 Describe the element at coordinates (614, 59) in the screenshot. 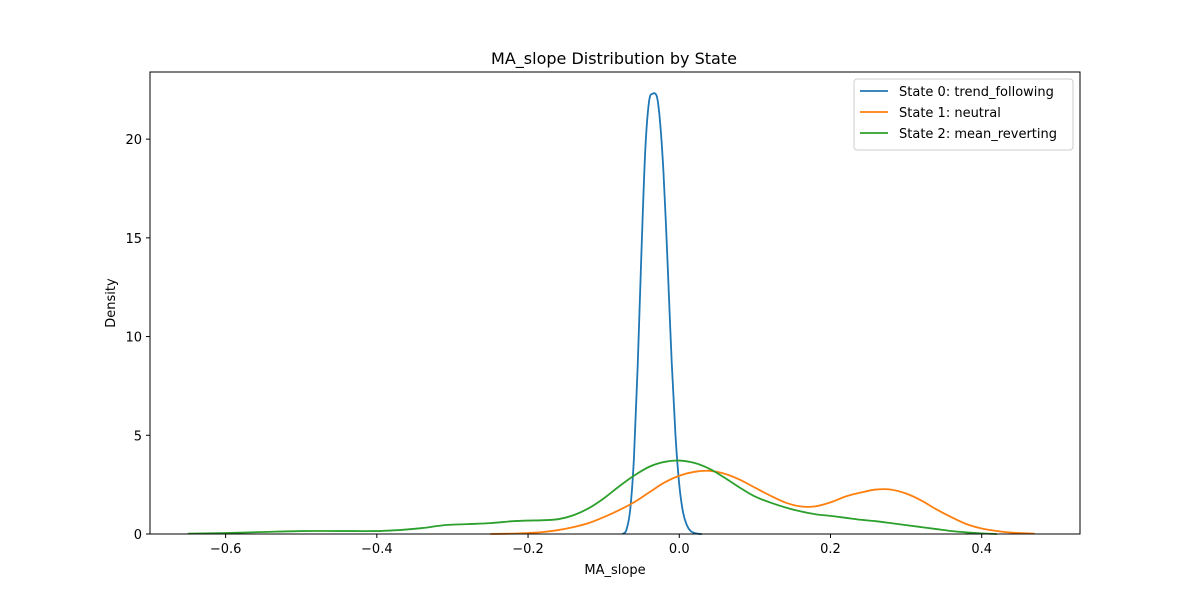

I see `chart-title: MA_slope Distribution by State` at that location.